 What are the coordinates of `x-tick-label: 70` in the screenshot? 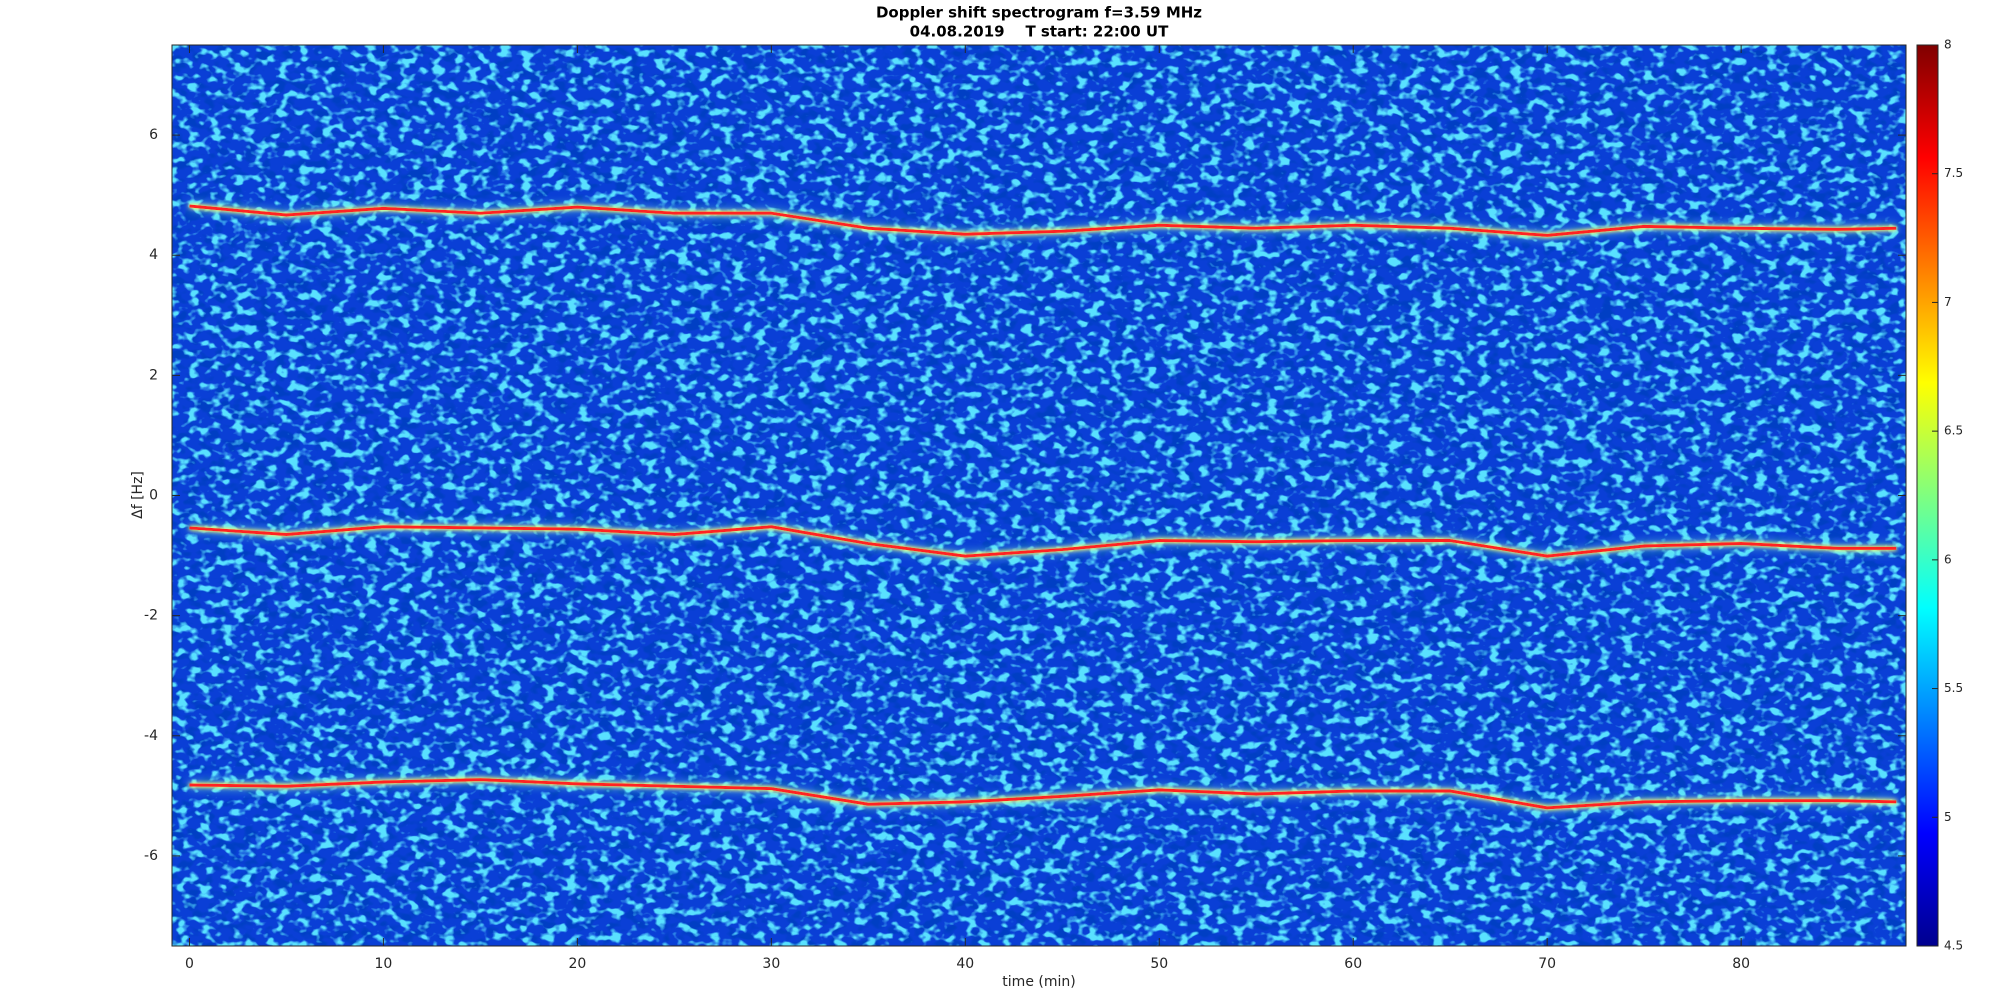 It's located at (1547, 964).